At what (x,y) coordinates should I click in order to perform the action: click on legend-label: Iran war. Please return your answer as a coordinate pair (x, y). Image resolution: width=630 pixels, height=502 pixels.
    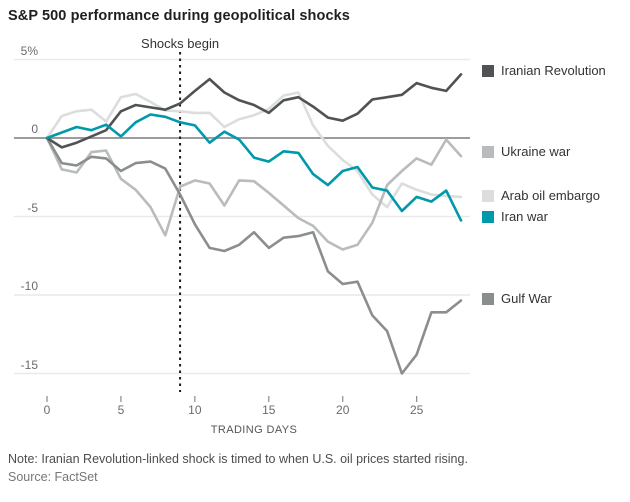
    Looking at the image, I should click on (524, 216).